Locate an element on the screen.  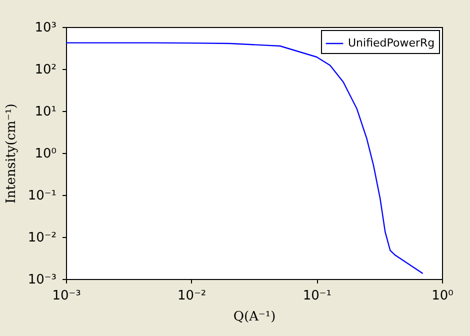
x-axis-title: Q(A⁻¹) is located at coordinates (254, 317).